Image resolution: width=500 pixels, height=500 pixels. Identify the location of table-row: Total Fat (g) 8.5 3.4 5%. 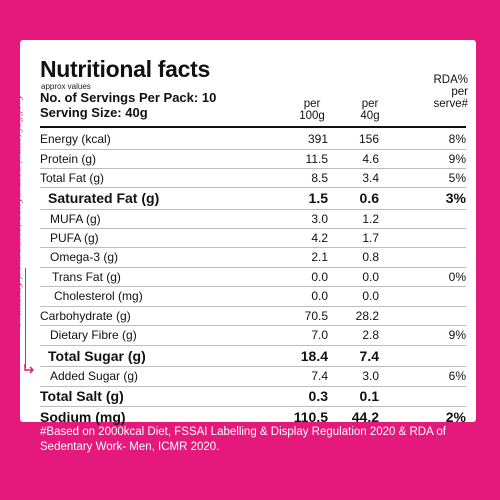
(253, 178).